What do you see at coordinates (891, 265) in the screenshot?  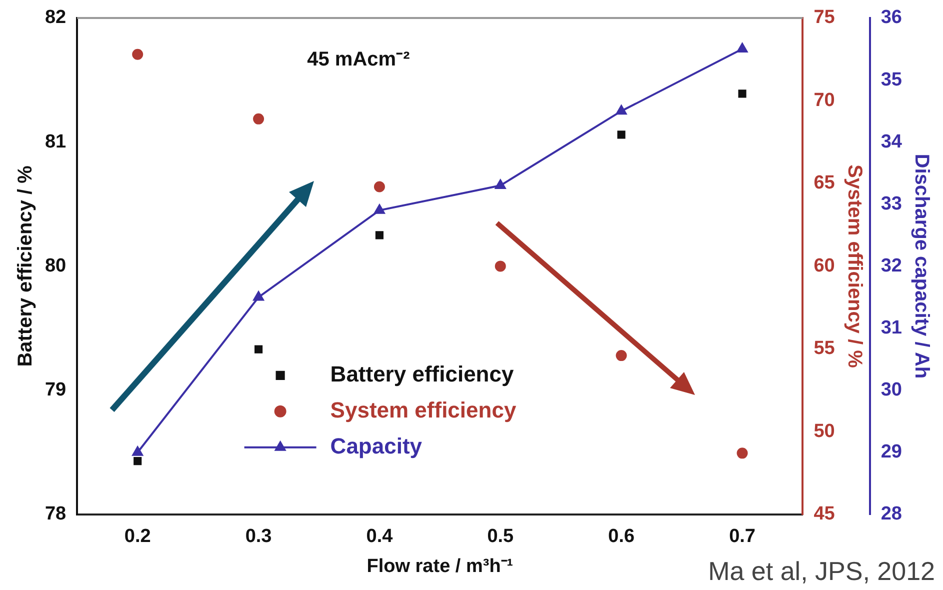 I see `y3-tick-label: 32` at bounding box center [891, 265].